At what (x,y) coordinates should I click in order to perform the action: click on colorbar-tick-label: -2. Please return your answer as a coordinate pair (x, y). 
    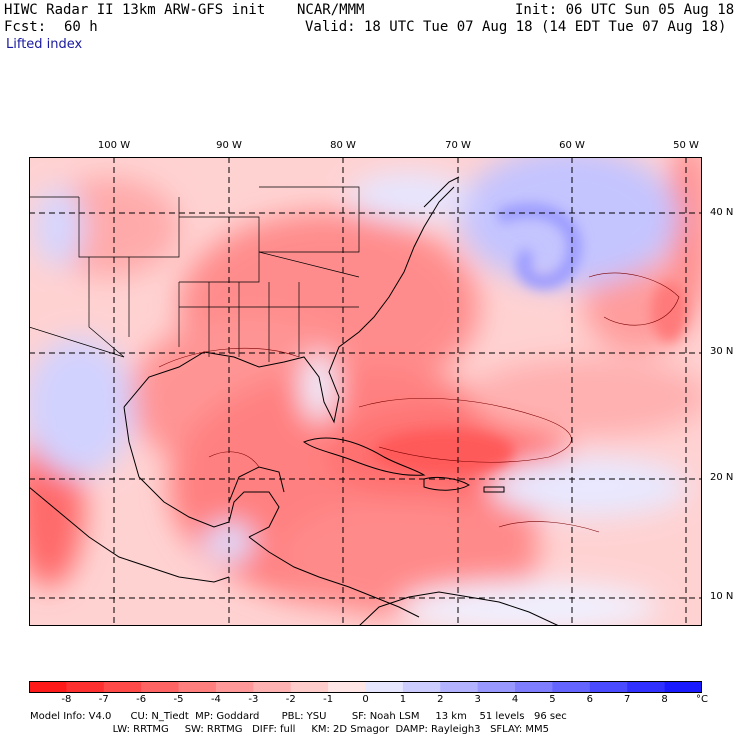
    Looking at the image, I should click on (290, 699).